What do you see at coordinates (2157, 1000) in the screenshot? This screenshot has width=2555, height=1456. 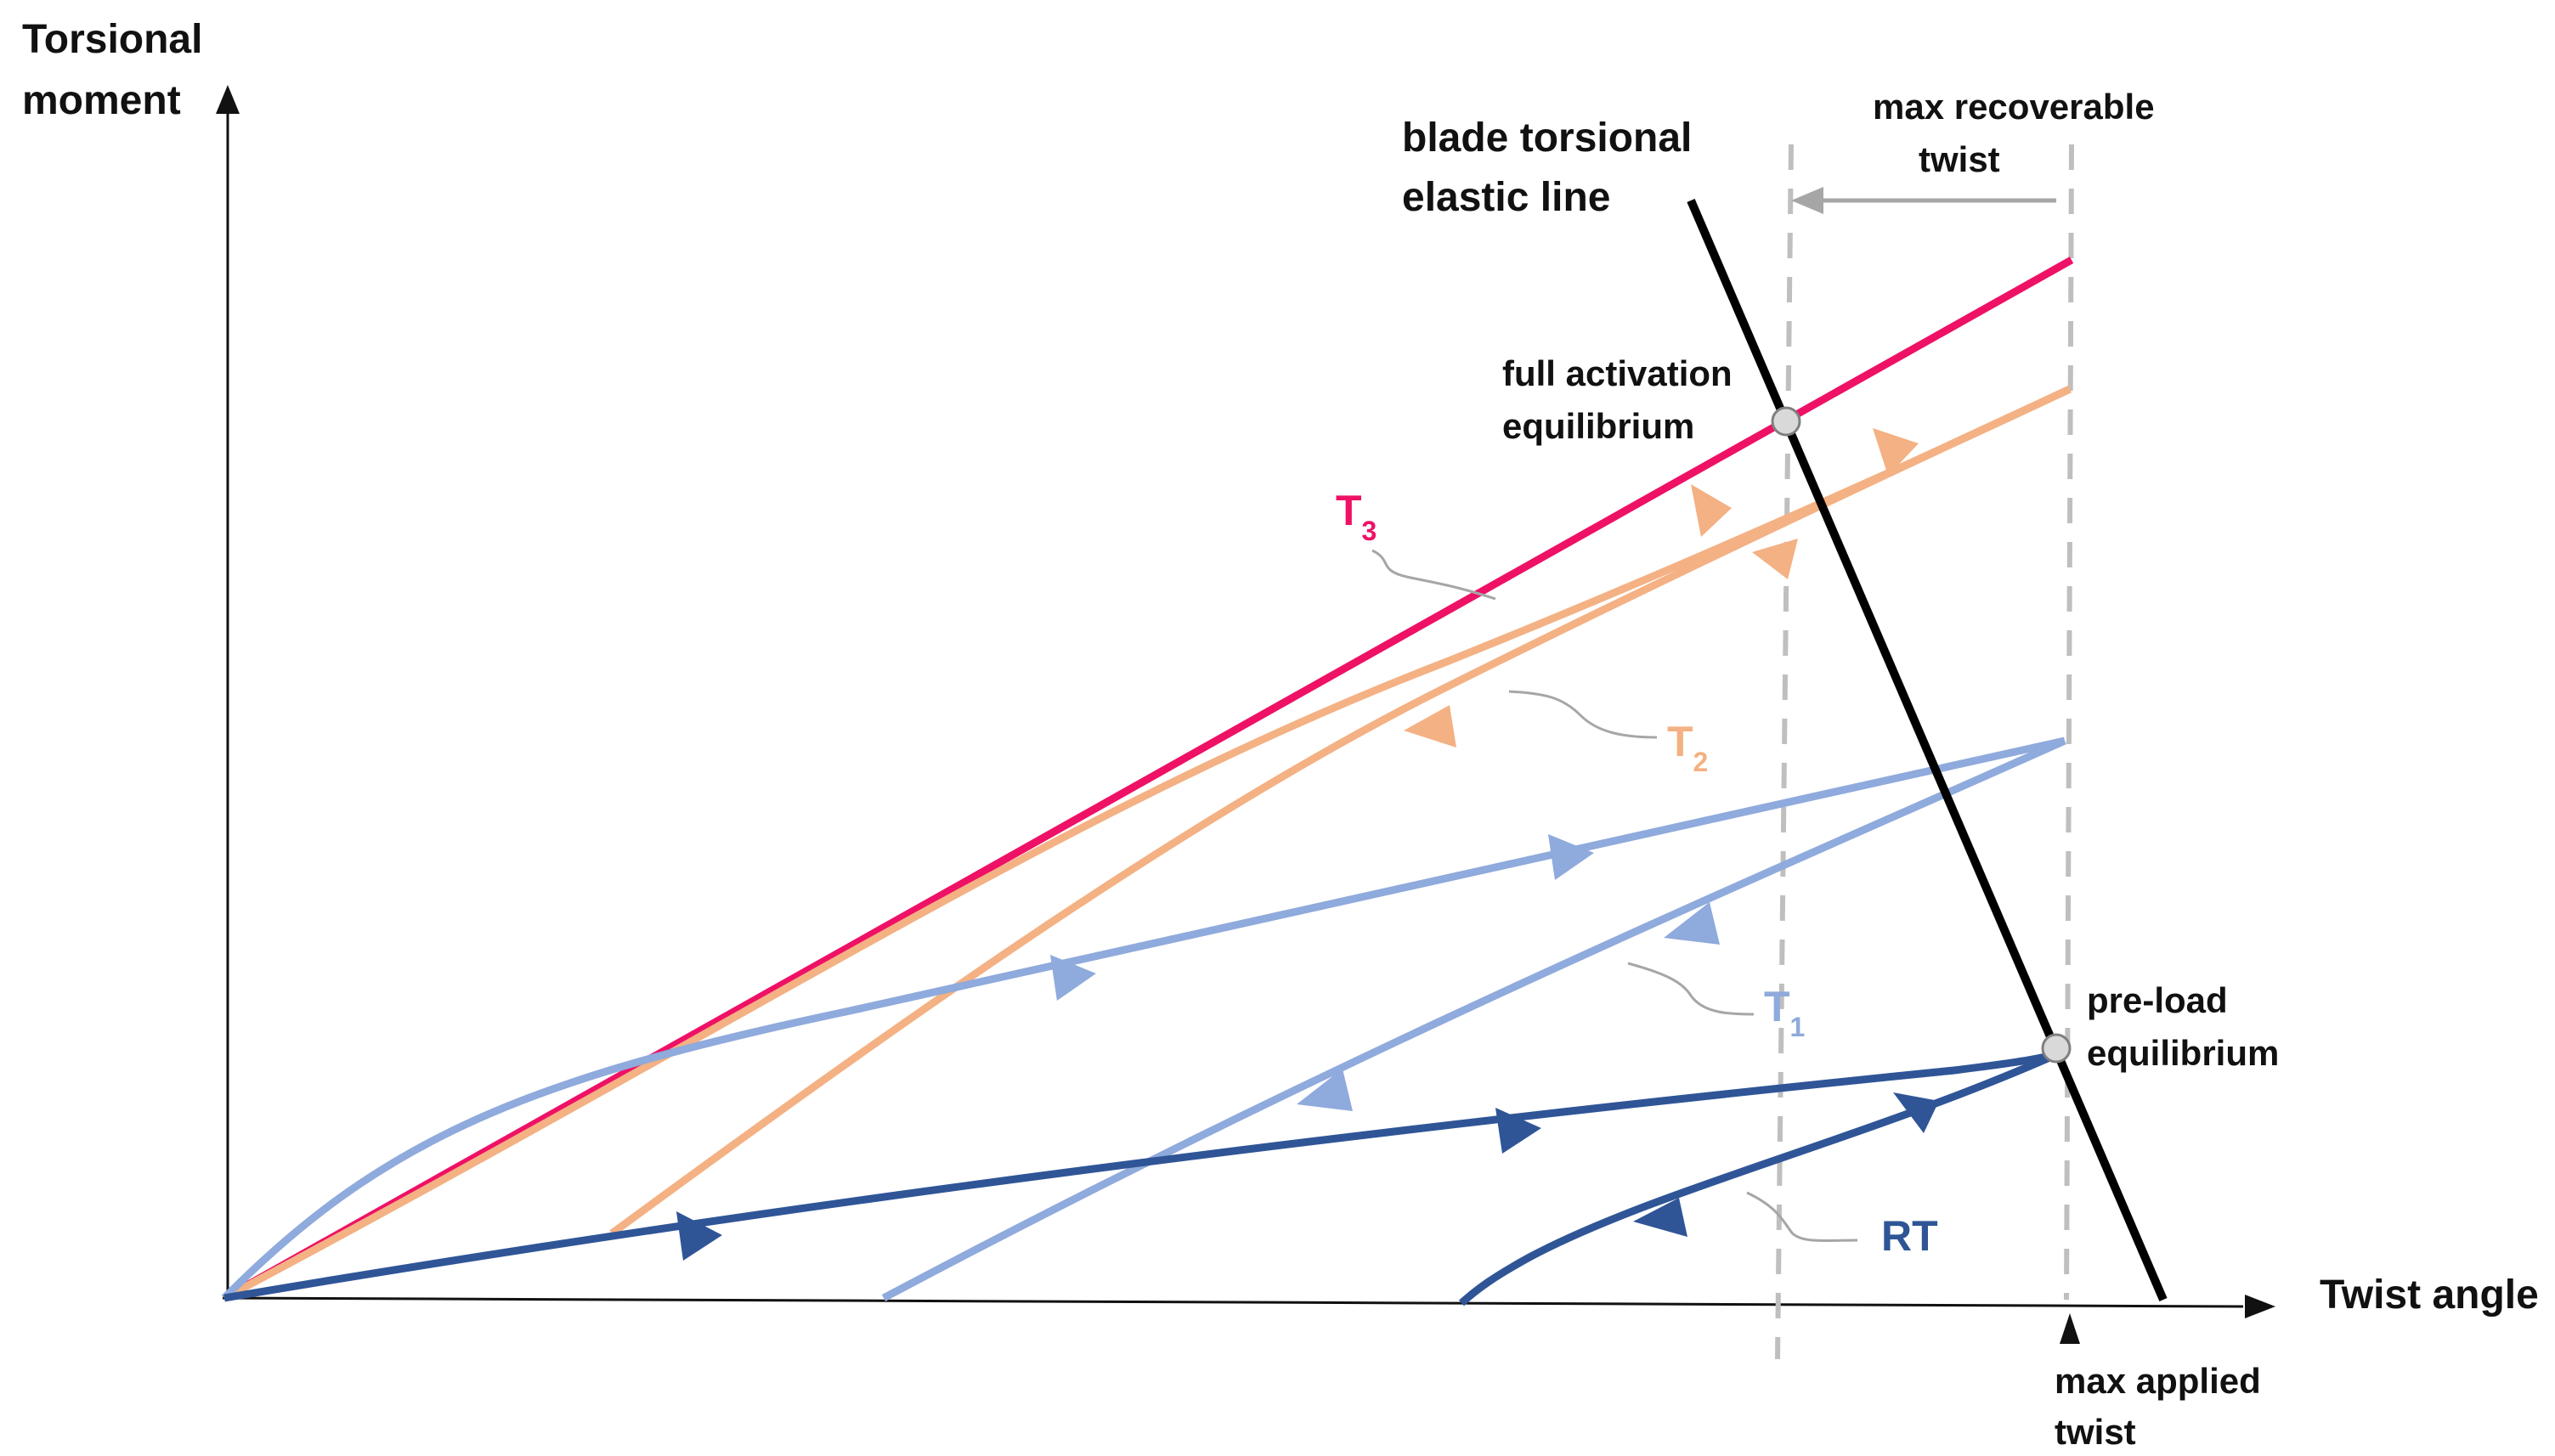 I see `pre-load-label-line1: pre-load` at bounding box center [2157, 1000].